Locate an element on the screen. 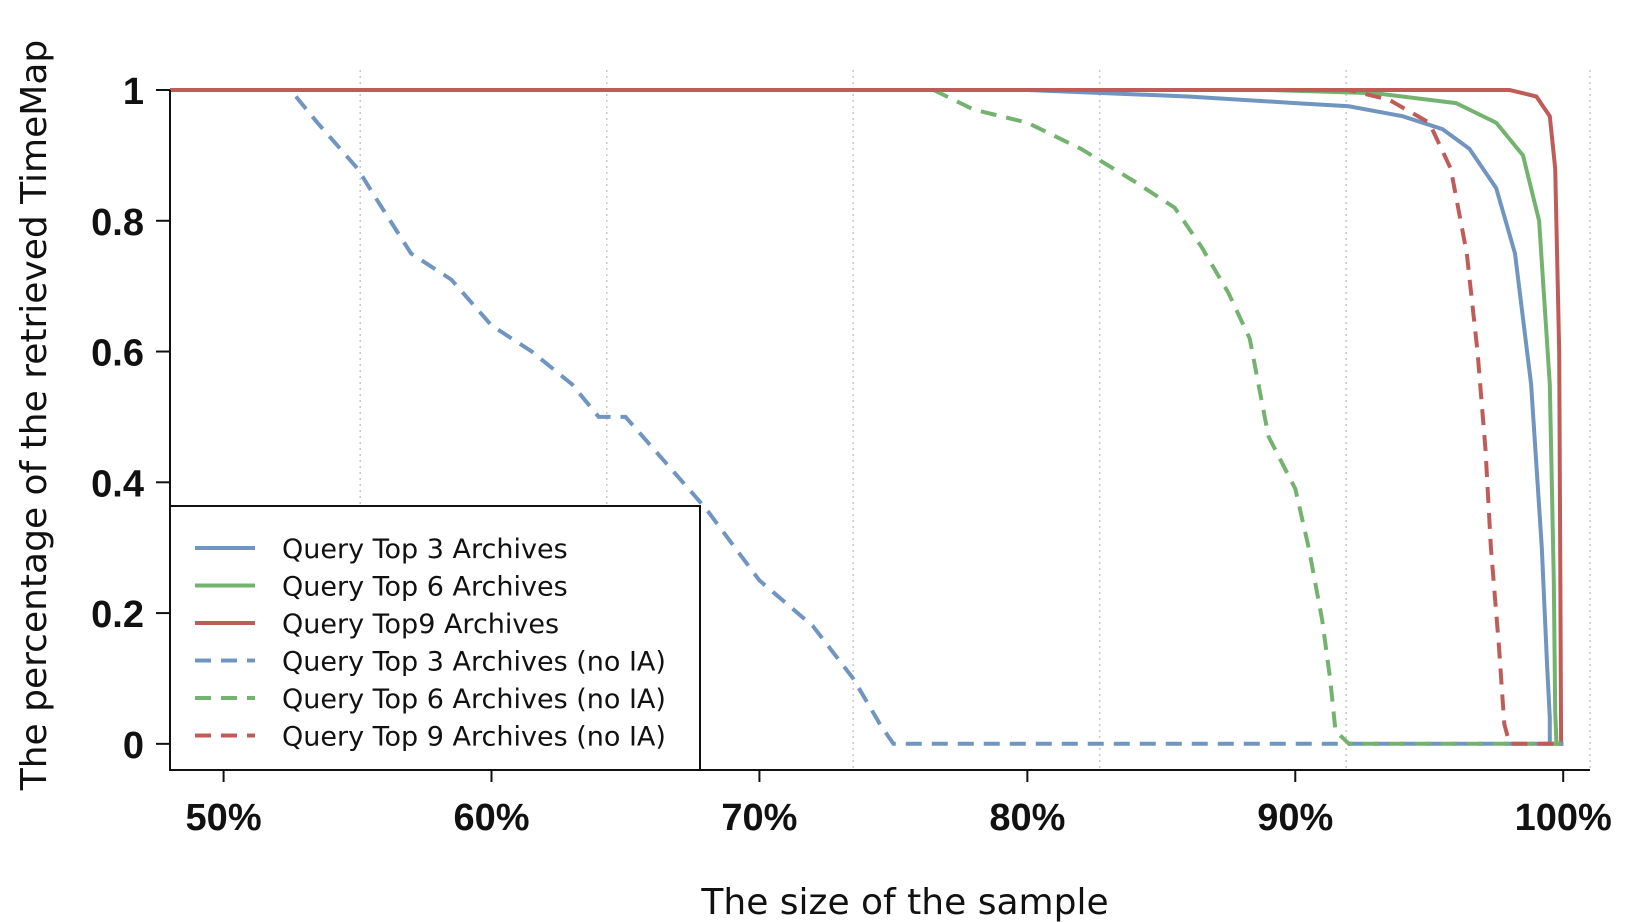 The width and height of the screenshot is (1645, 922). legend-label: Query Top 9 Archives (no IA) is located at coordinates (474, 737).